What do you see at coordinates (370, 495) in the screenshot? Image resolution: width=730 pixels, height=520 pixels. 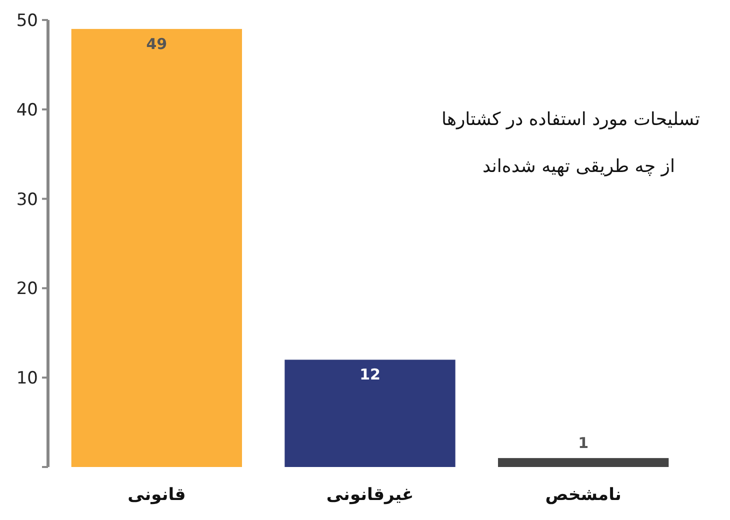 I see `x-tick-label: غیرقانونی` at bounding box center [370, 495].